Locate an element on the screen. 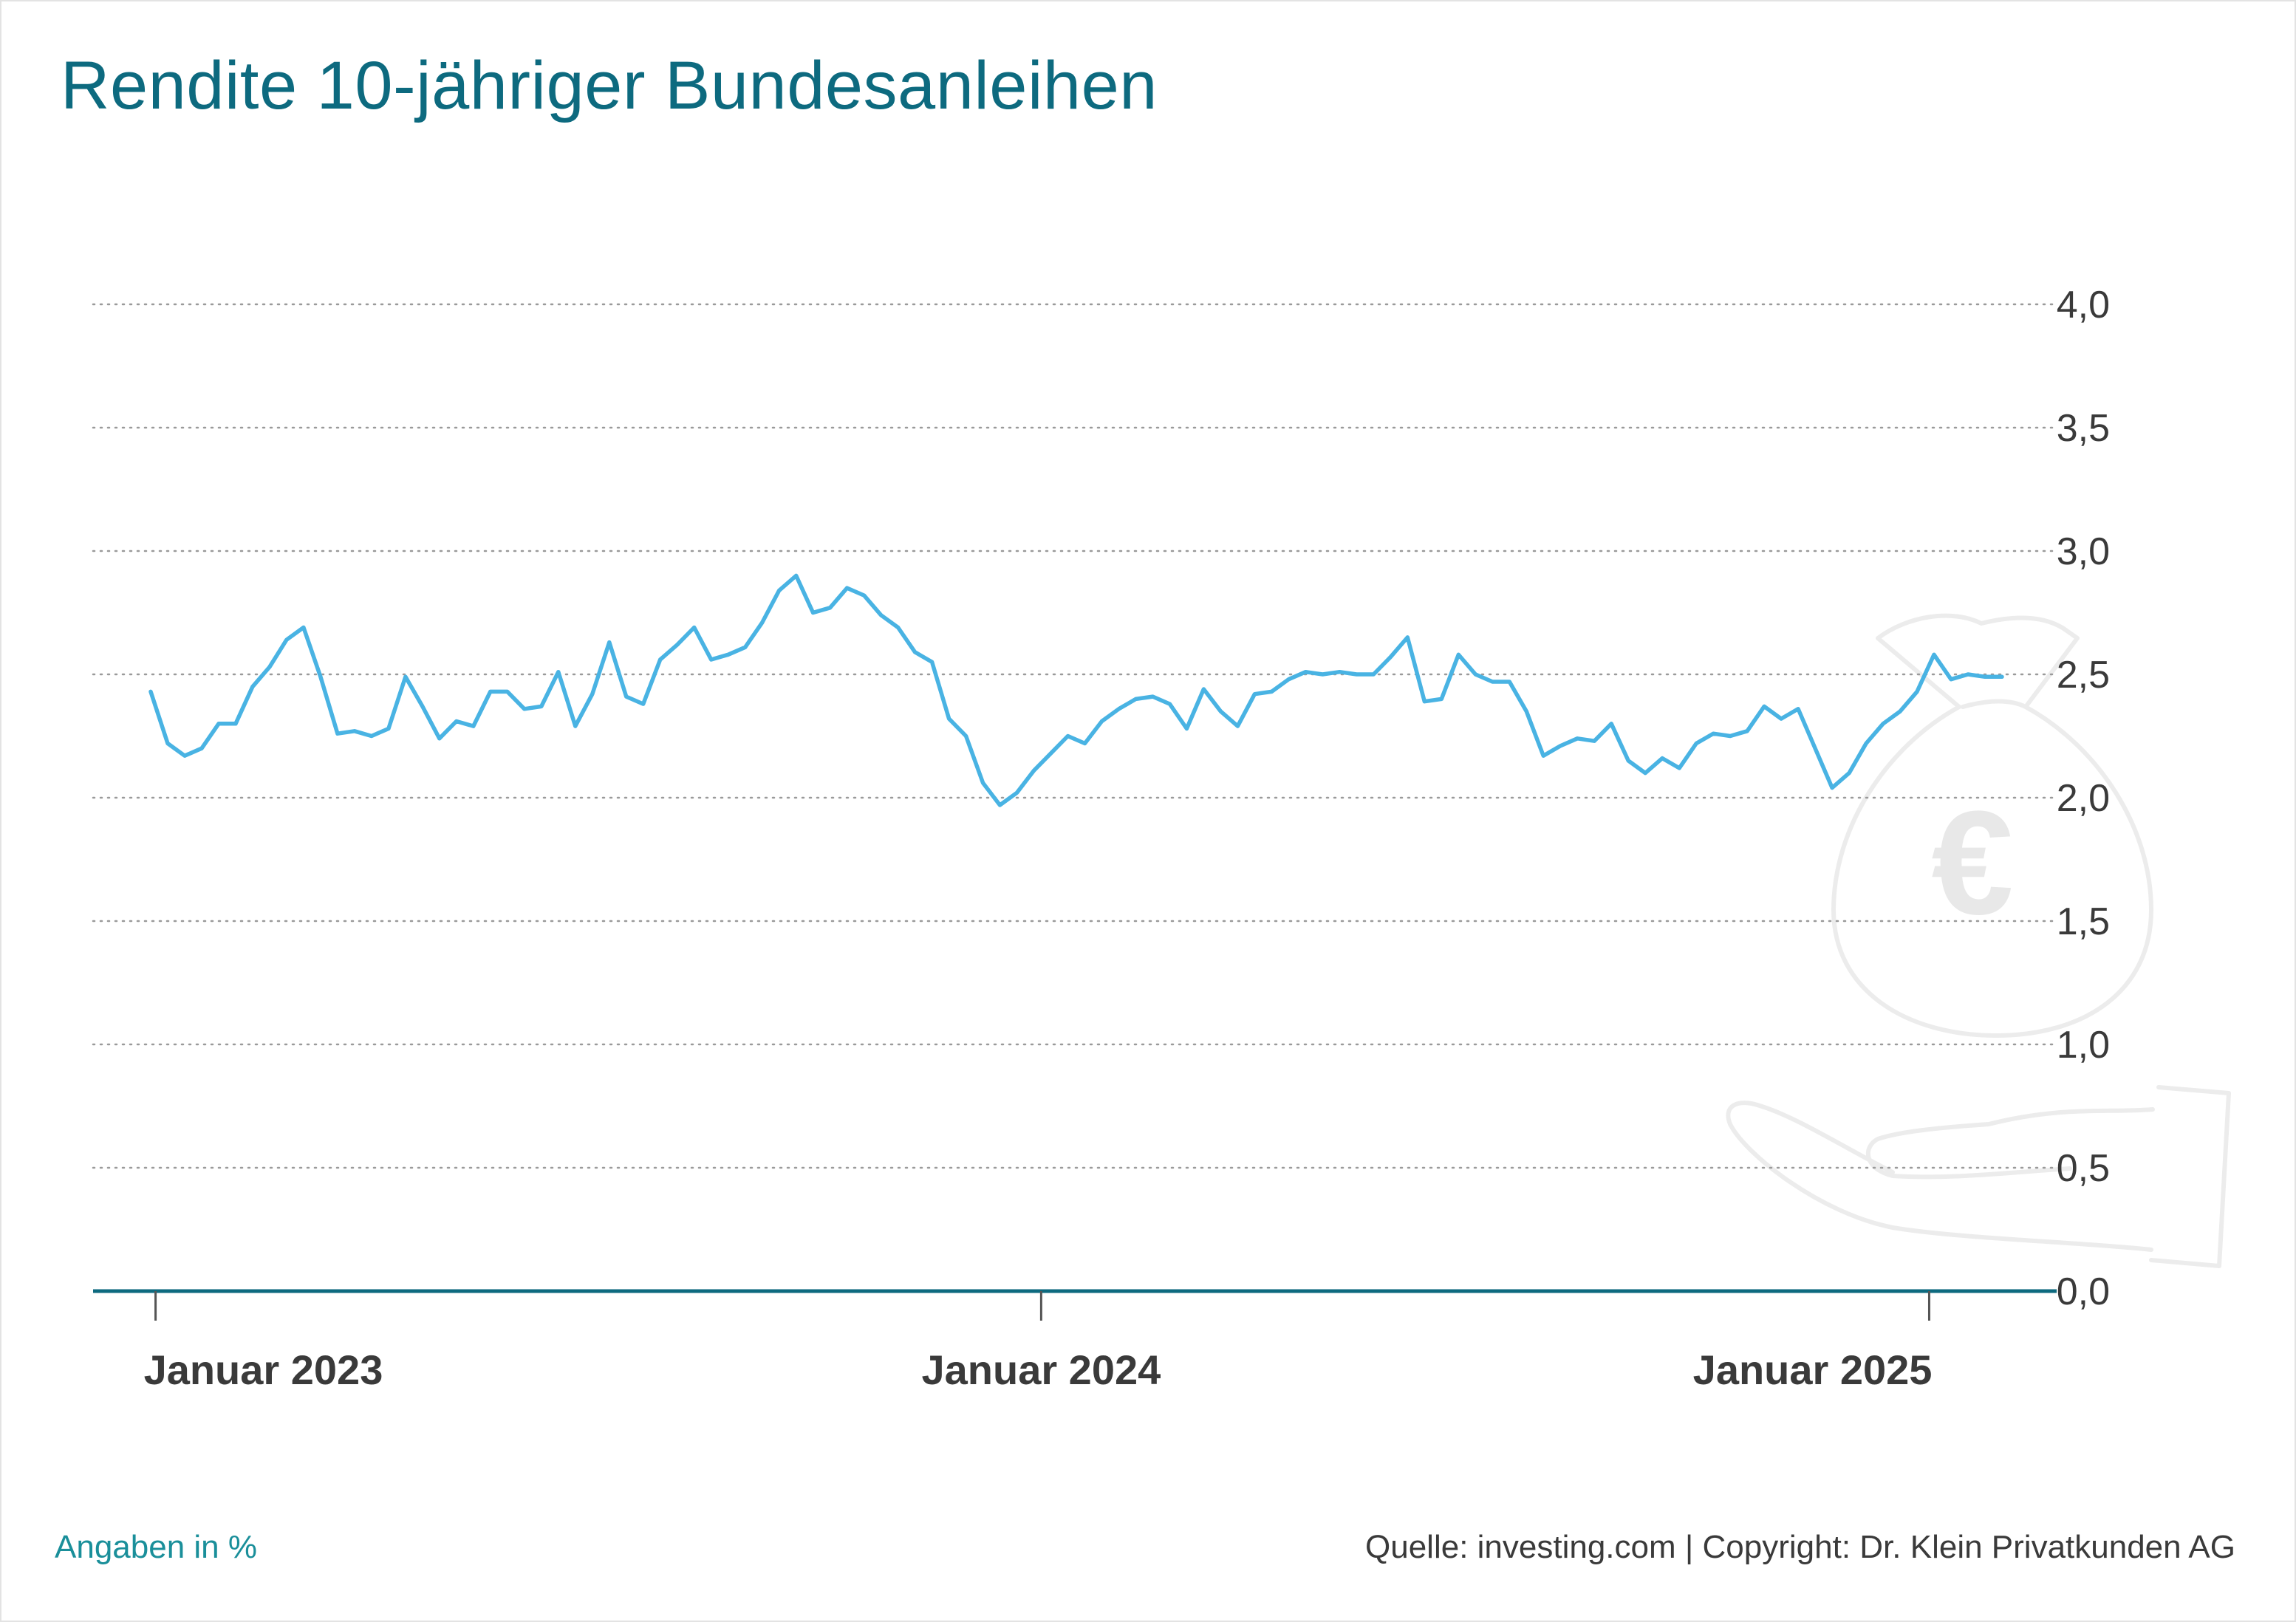 The width and height of the screenshot is (2296, 1622). y-tick-label: 3,0 is located at coordinates (2084, 551).